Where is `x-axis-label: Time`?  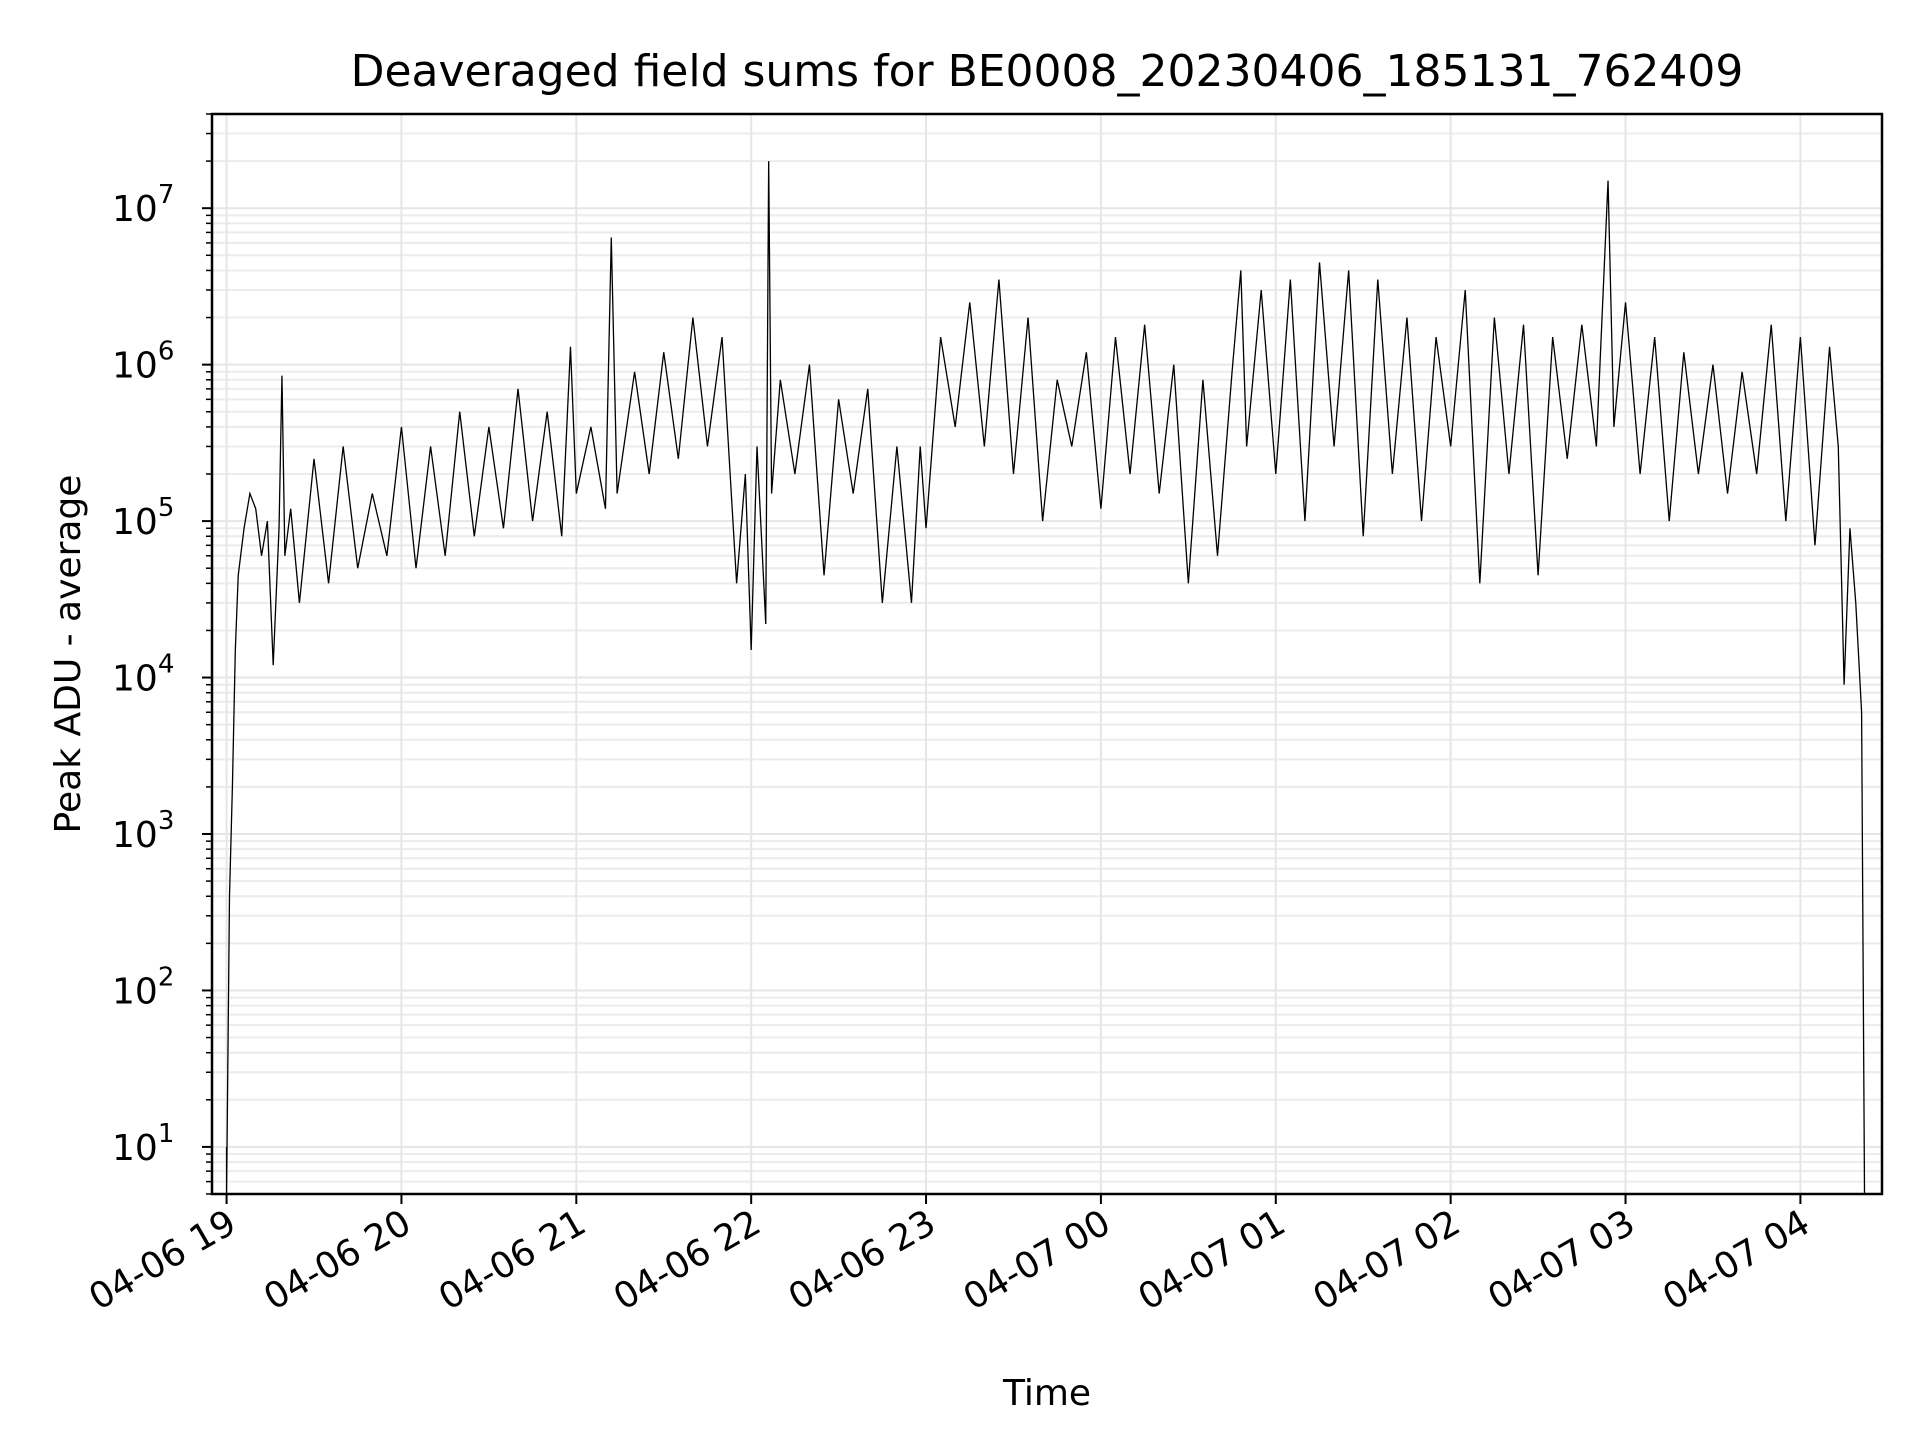
x-axis-label: Time is located at coordinates (1046, 1393).